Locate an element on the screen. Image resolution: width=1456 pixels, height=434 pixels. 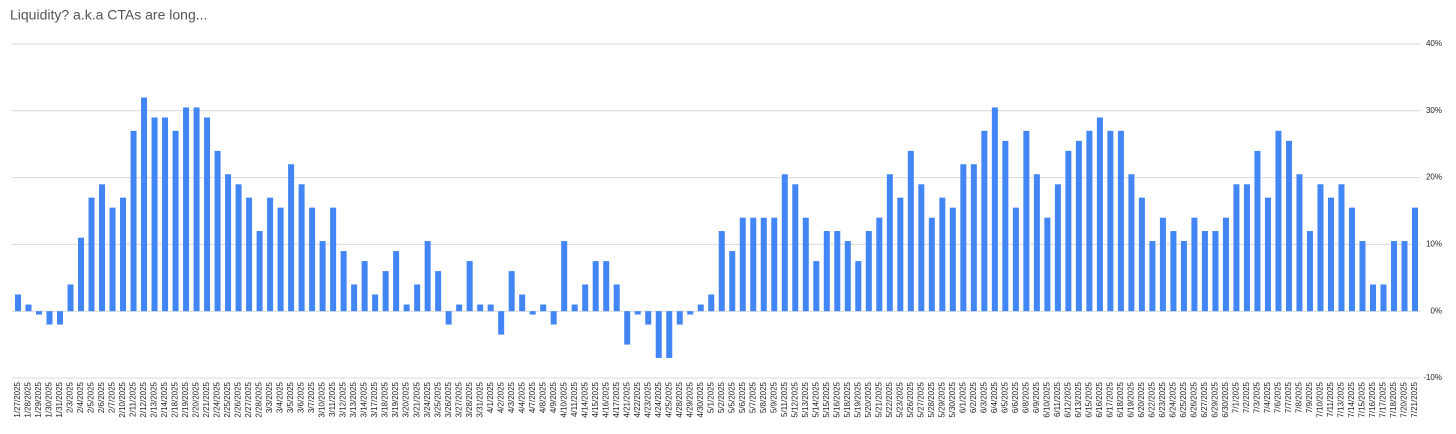
x-tick-label: 5/22/2025 is located at coordinates (889, 399).